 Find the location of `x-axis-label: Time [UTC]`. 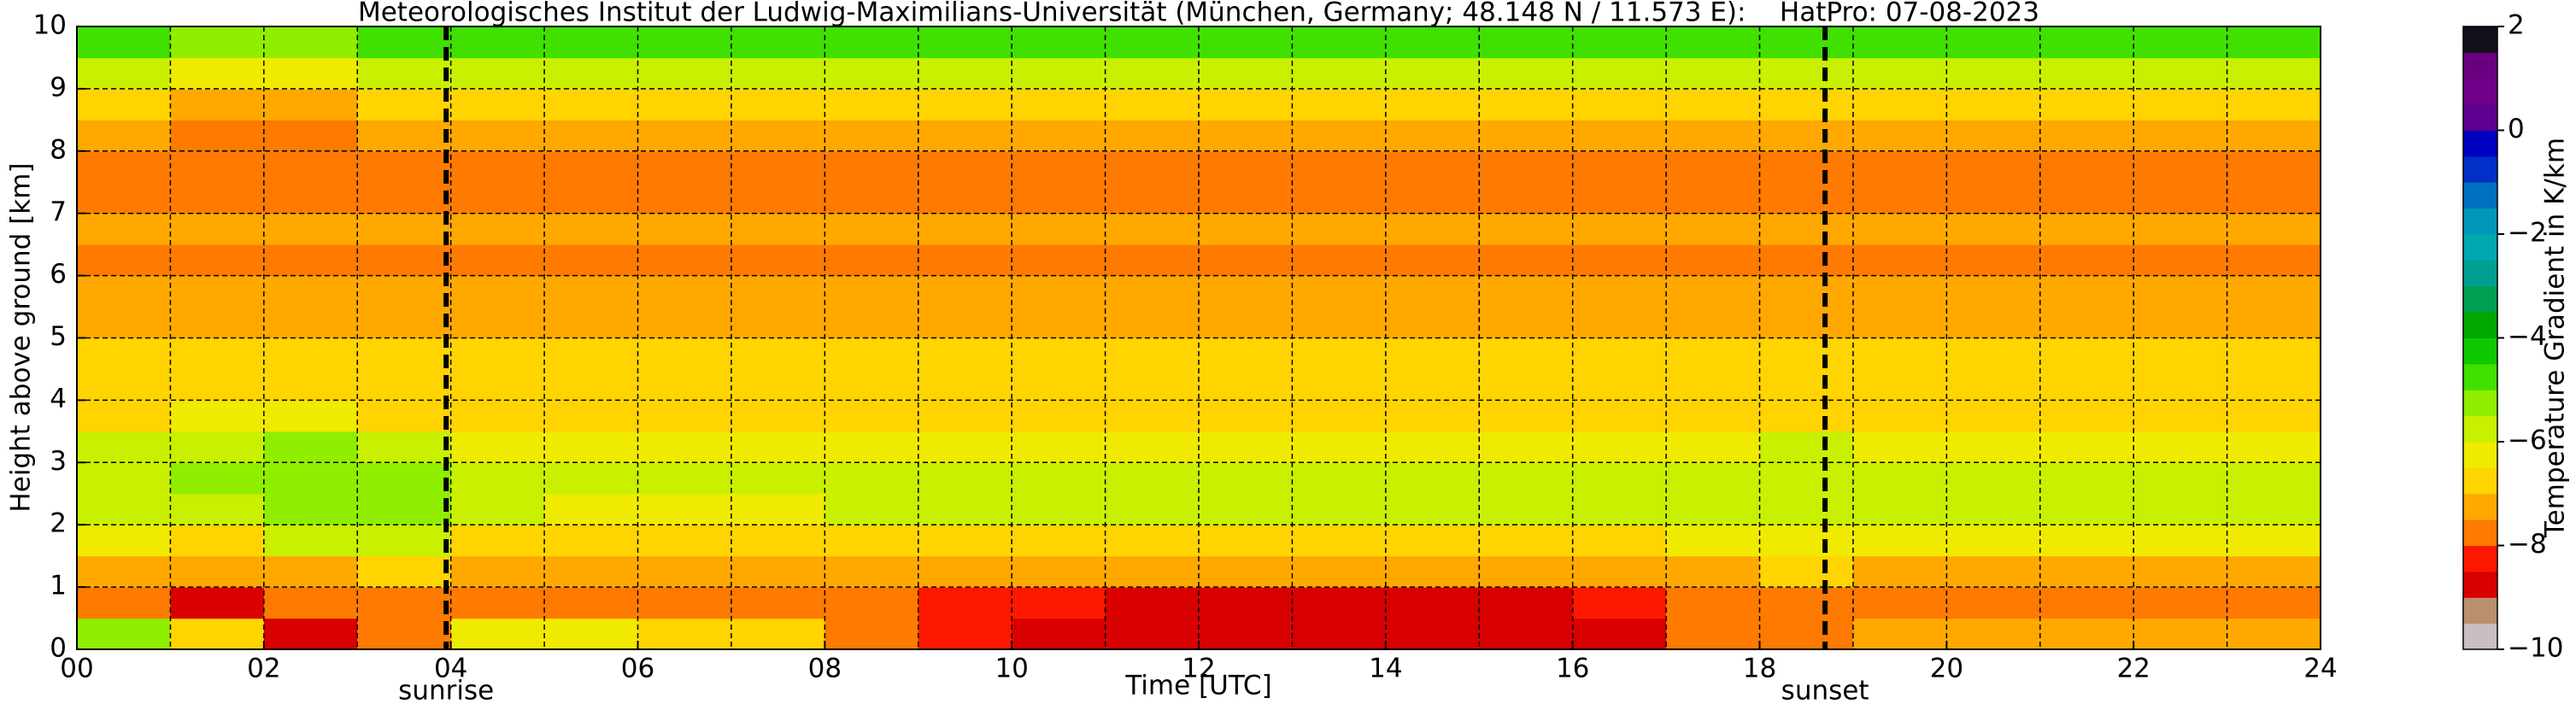

x-axis-label: Time [UTC] is located at coordinates (1197, 686).